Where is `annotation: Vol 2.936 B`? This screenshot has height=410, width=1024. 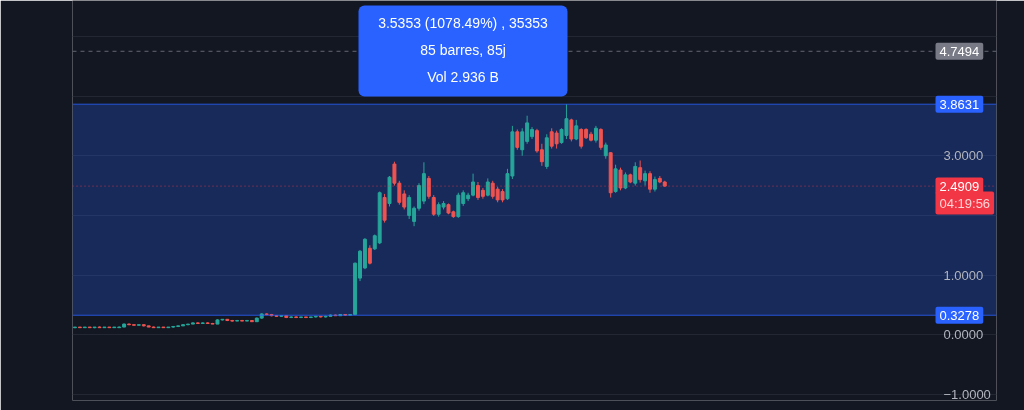
annotation: Vol 2.936 B is located at coordinates (463, 76).